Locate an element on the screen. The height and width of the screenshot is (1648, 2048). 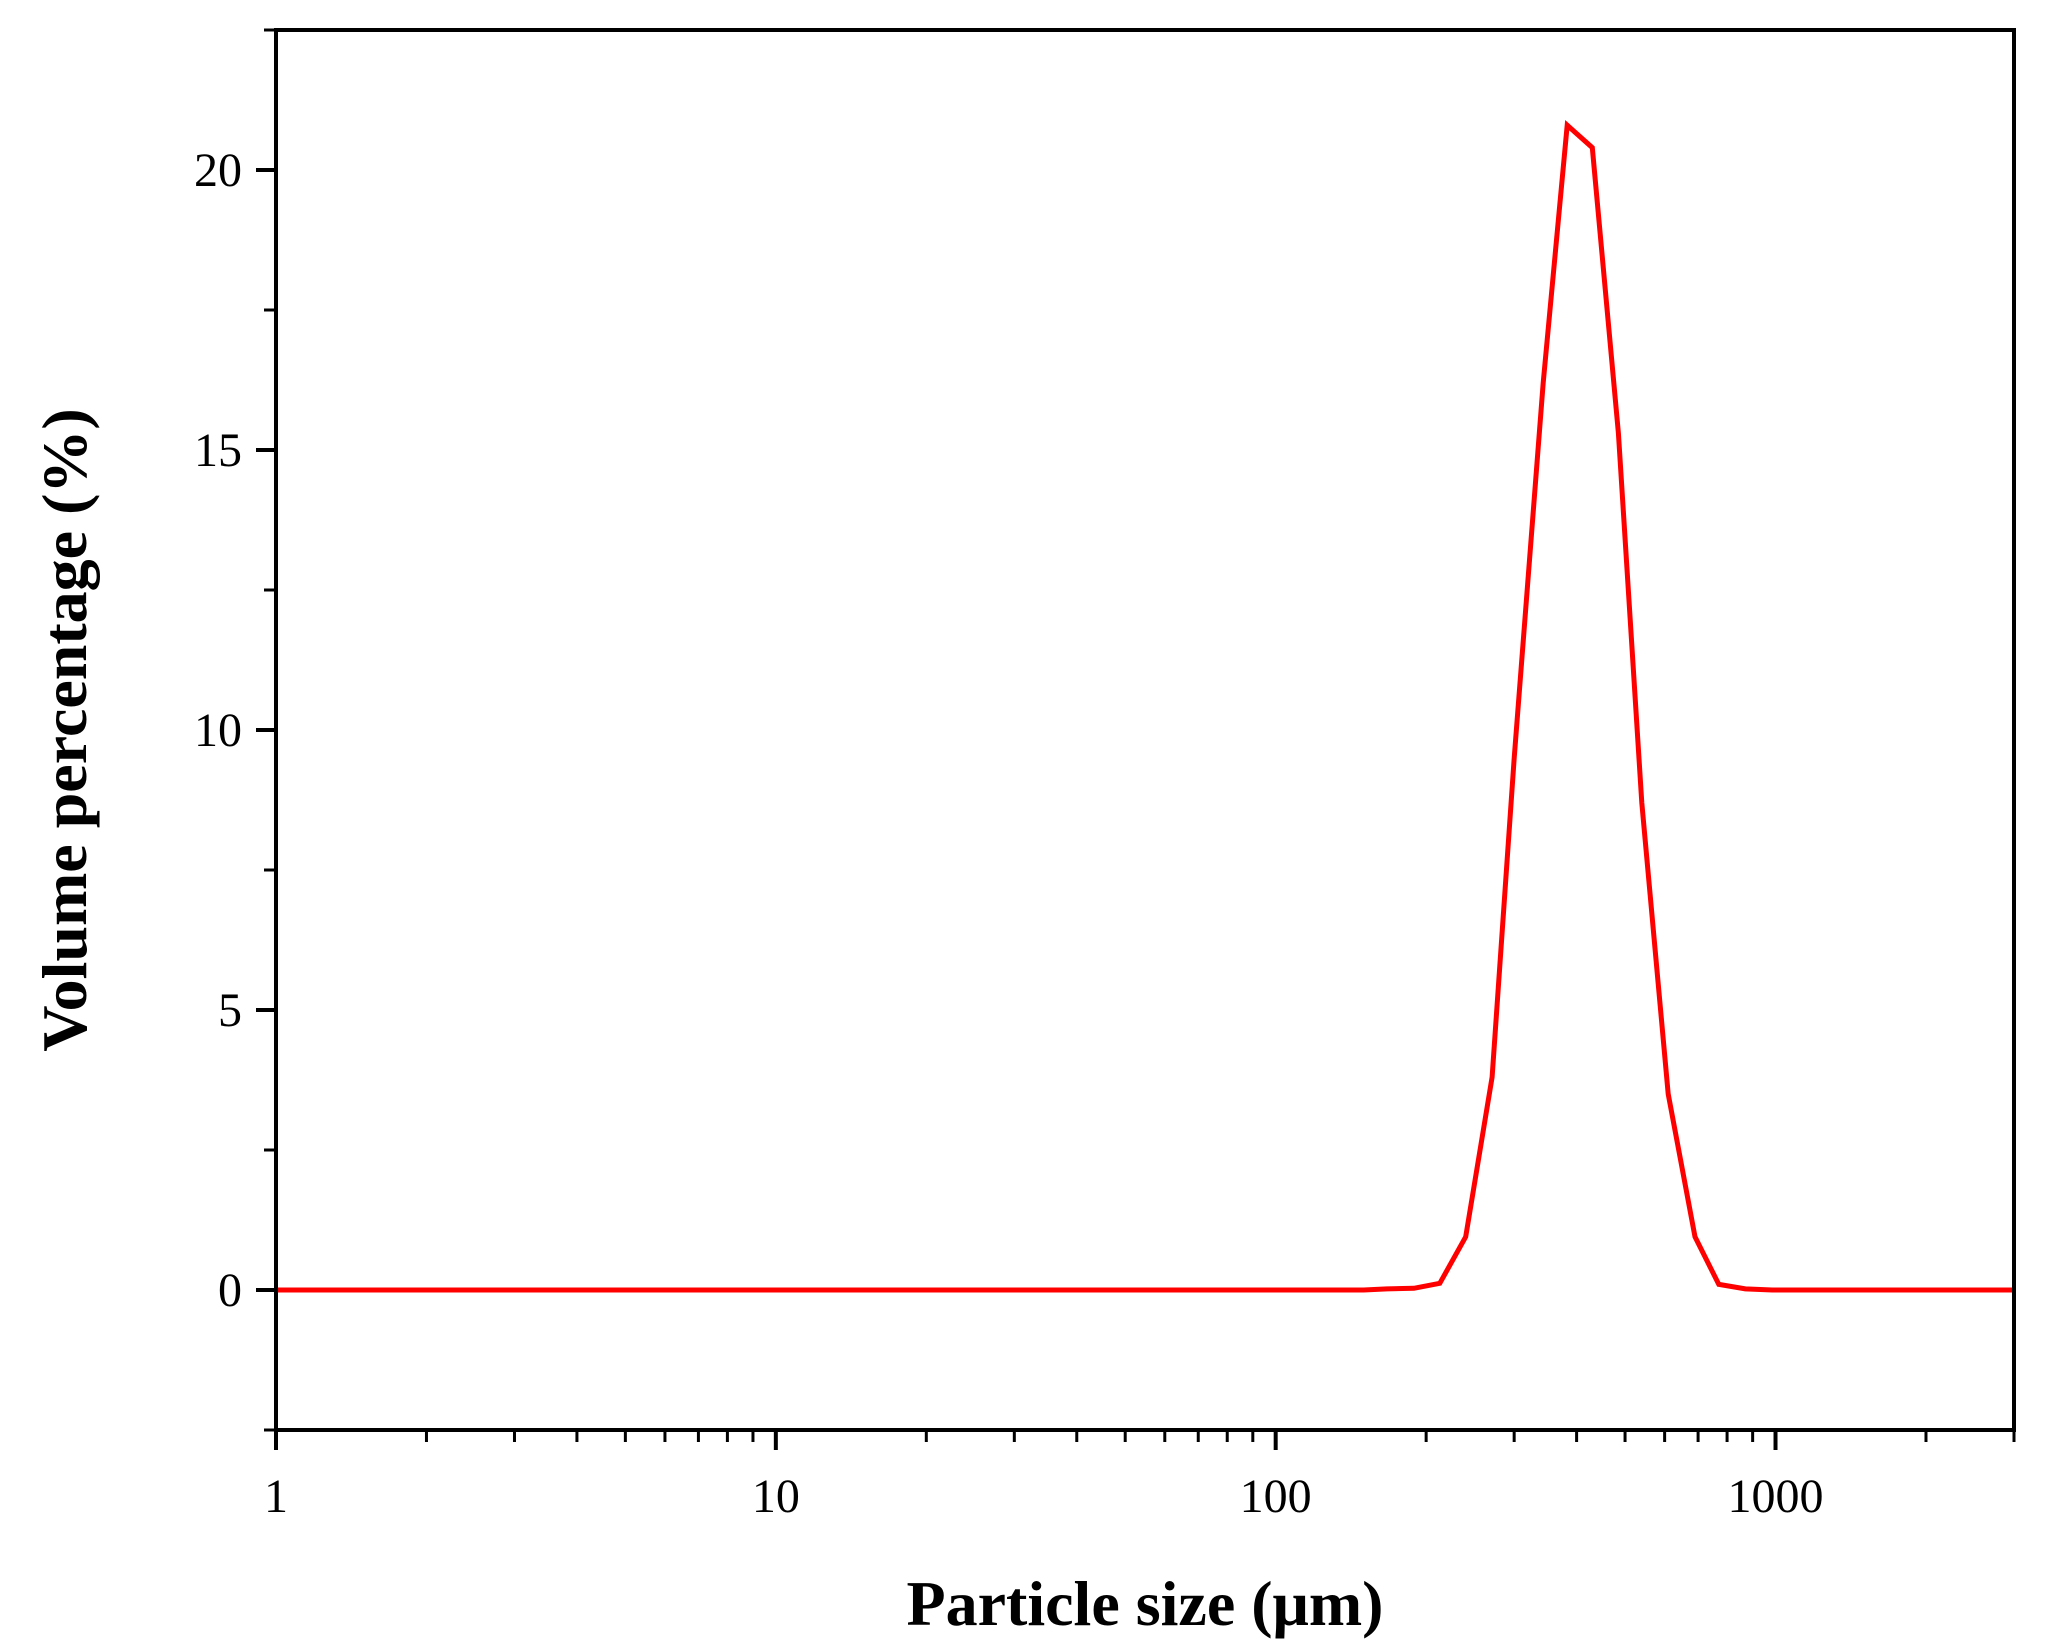
x-tick-label: 1000 is located at coordinates (1776, 1496).